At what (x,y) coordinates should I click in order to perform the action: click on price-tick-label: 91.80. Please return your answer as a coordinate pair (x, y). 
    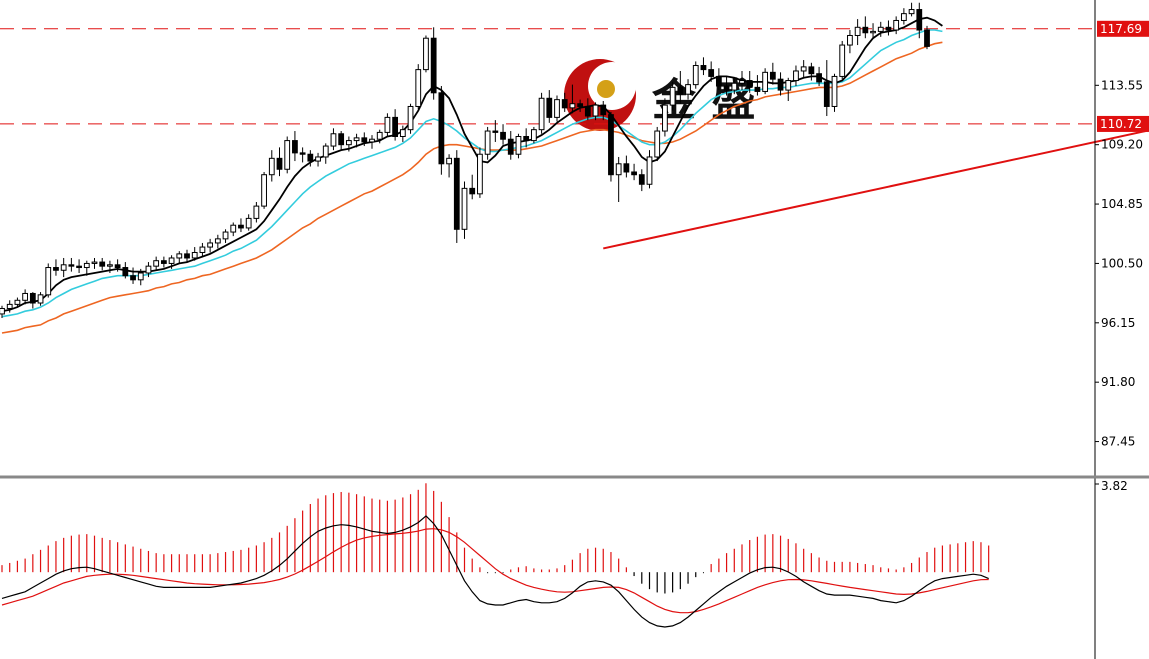
    Looking at the image, I should click on (1118, 382).